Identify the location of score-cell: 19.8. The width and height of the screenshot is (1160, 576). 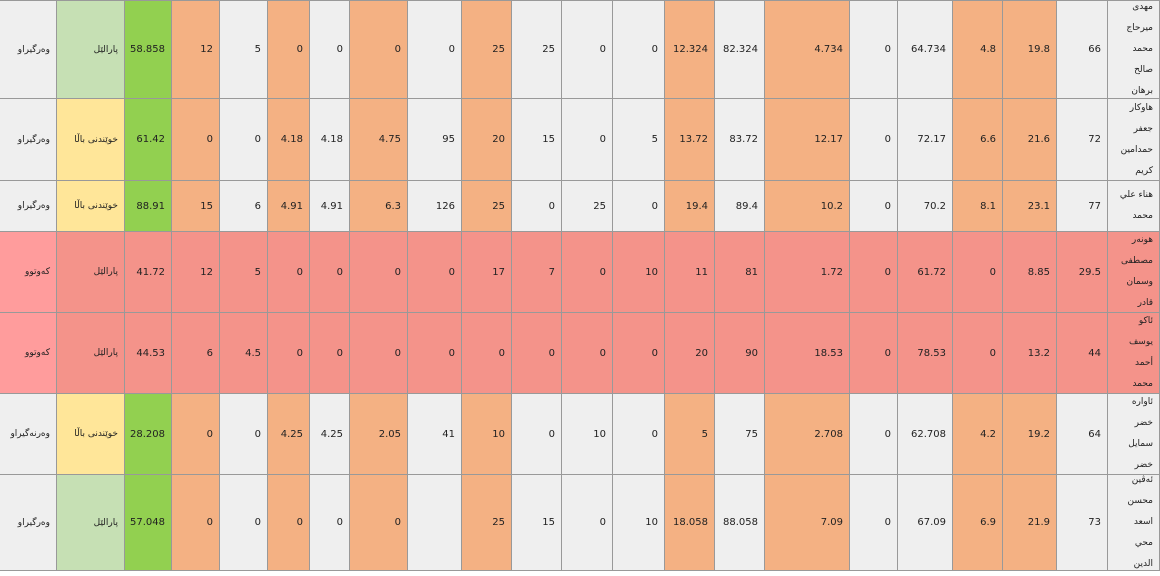
(1030, 50).